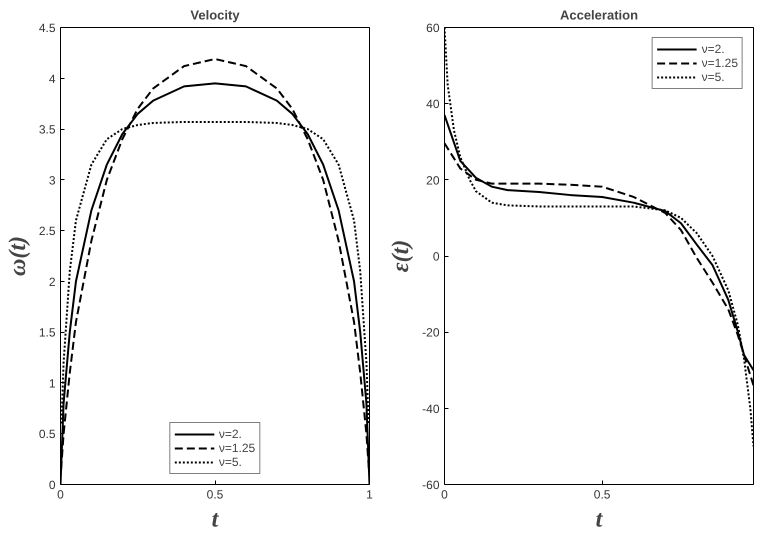 The width and height of the screenshot is (769, 539). I want to click on y-tick-label: 4.5, so click(47, 28).